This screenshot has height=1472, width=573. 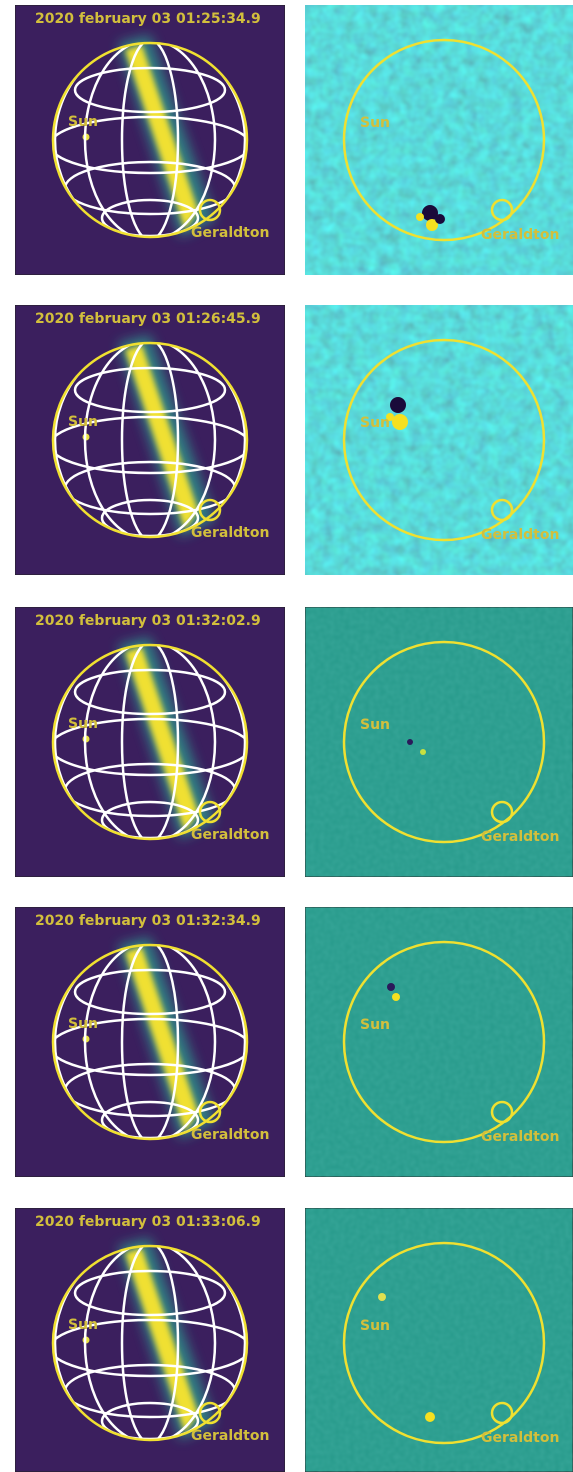 I want to click on left-panel: 2020 february 03 01:32:34.9 Sun Geraldton, so click(x=150, y=1042).